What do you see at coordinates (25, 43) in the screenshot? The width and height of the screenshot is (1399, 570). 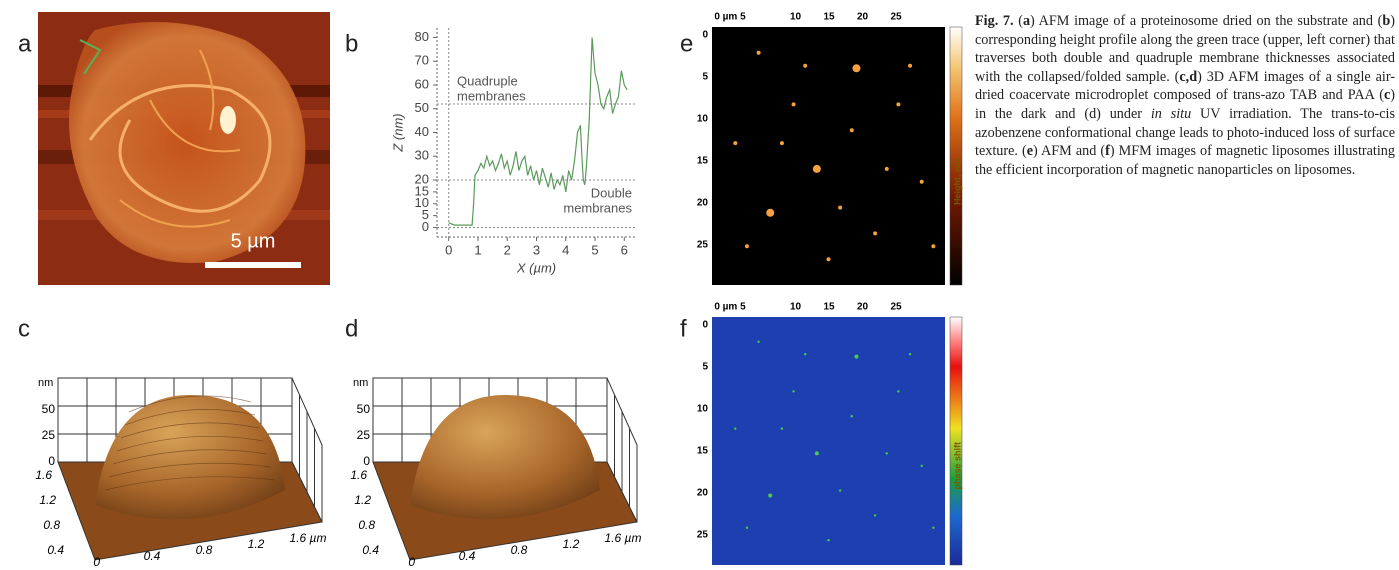 I see `panel-letter: a` at bounding box center [25, 43].